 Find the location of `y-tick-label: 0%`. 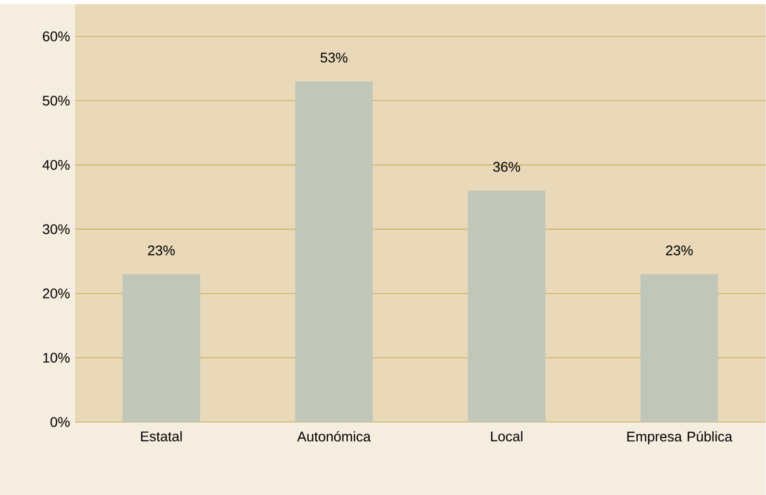

y-tick-label: 0% is located at coordinates (60, 422).